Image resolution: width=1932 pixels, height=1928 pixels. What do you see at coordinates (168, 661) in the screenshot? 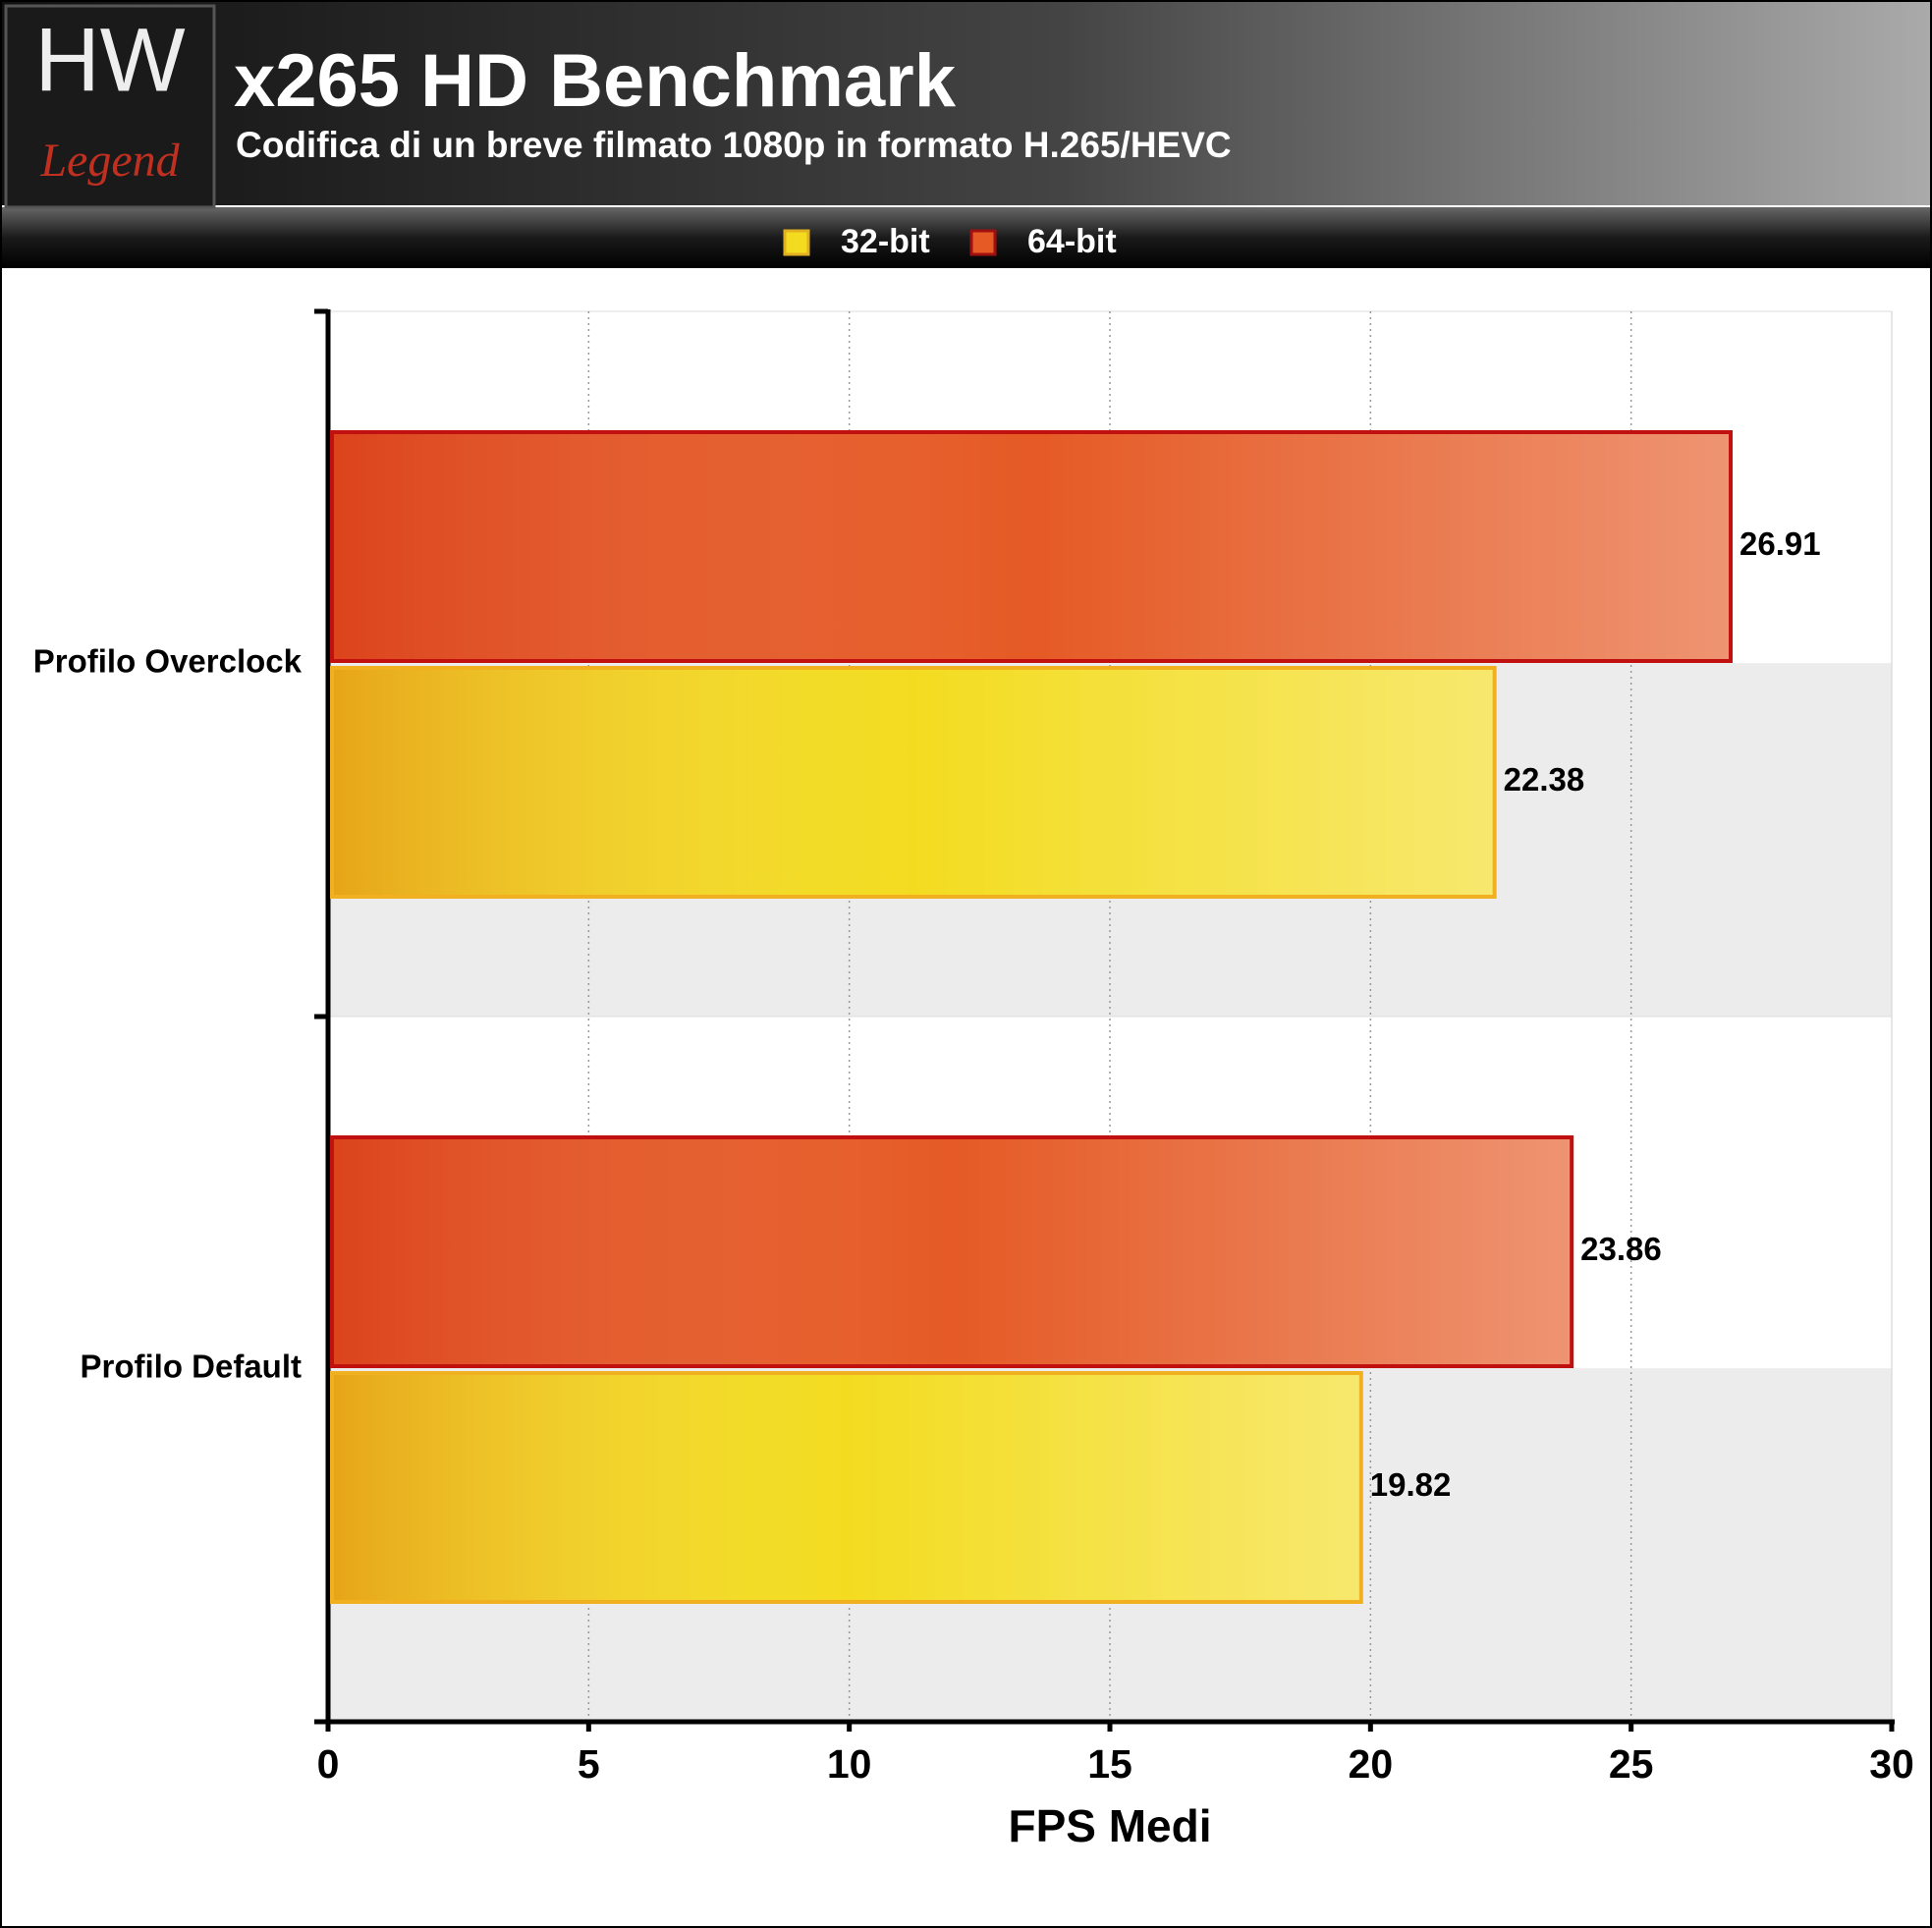
I see `y-tick-label: Profilo Overclock` at bounding box center [168, 661].